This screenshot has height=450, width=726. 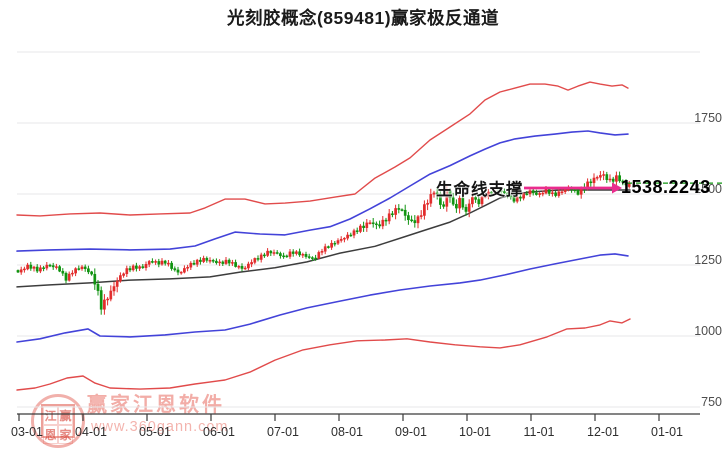 What do you see at coordinates (708, 189) in the screenshot?
I see `y-tick-label: 1500` at bounding box center [708, 189].